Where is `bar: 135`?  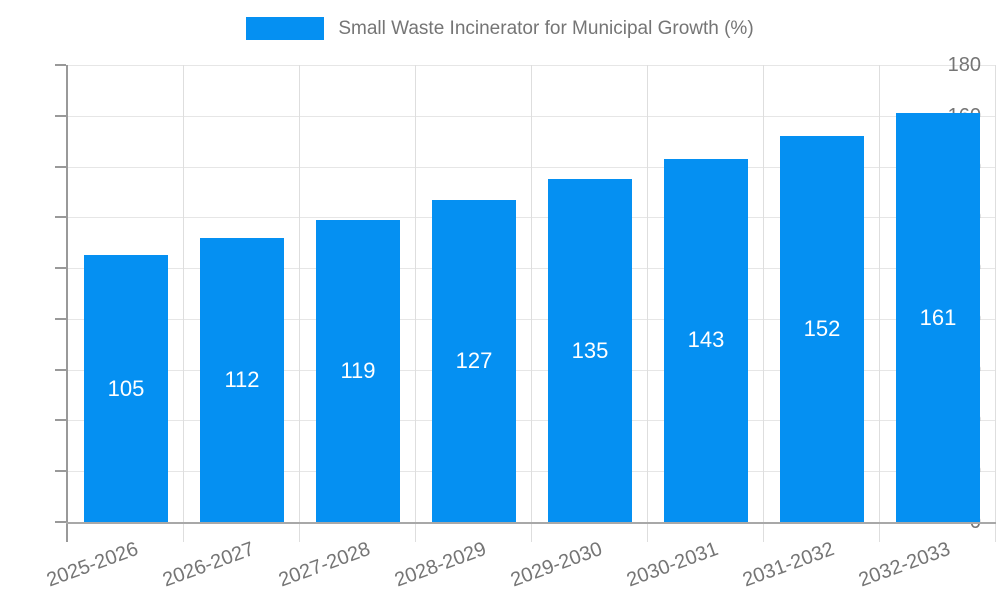 bar: 135 is located at coordinates (590, 350).